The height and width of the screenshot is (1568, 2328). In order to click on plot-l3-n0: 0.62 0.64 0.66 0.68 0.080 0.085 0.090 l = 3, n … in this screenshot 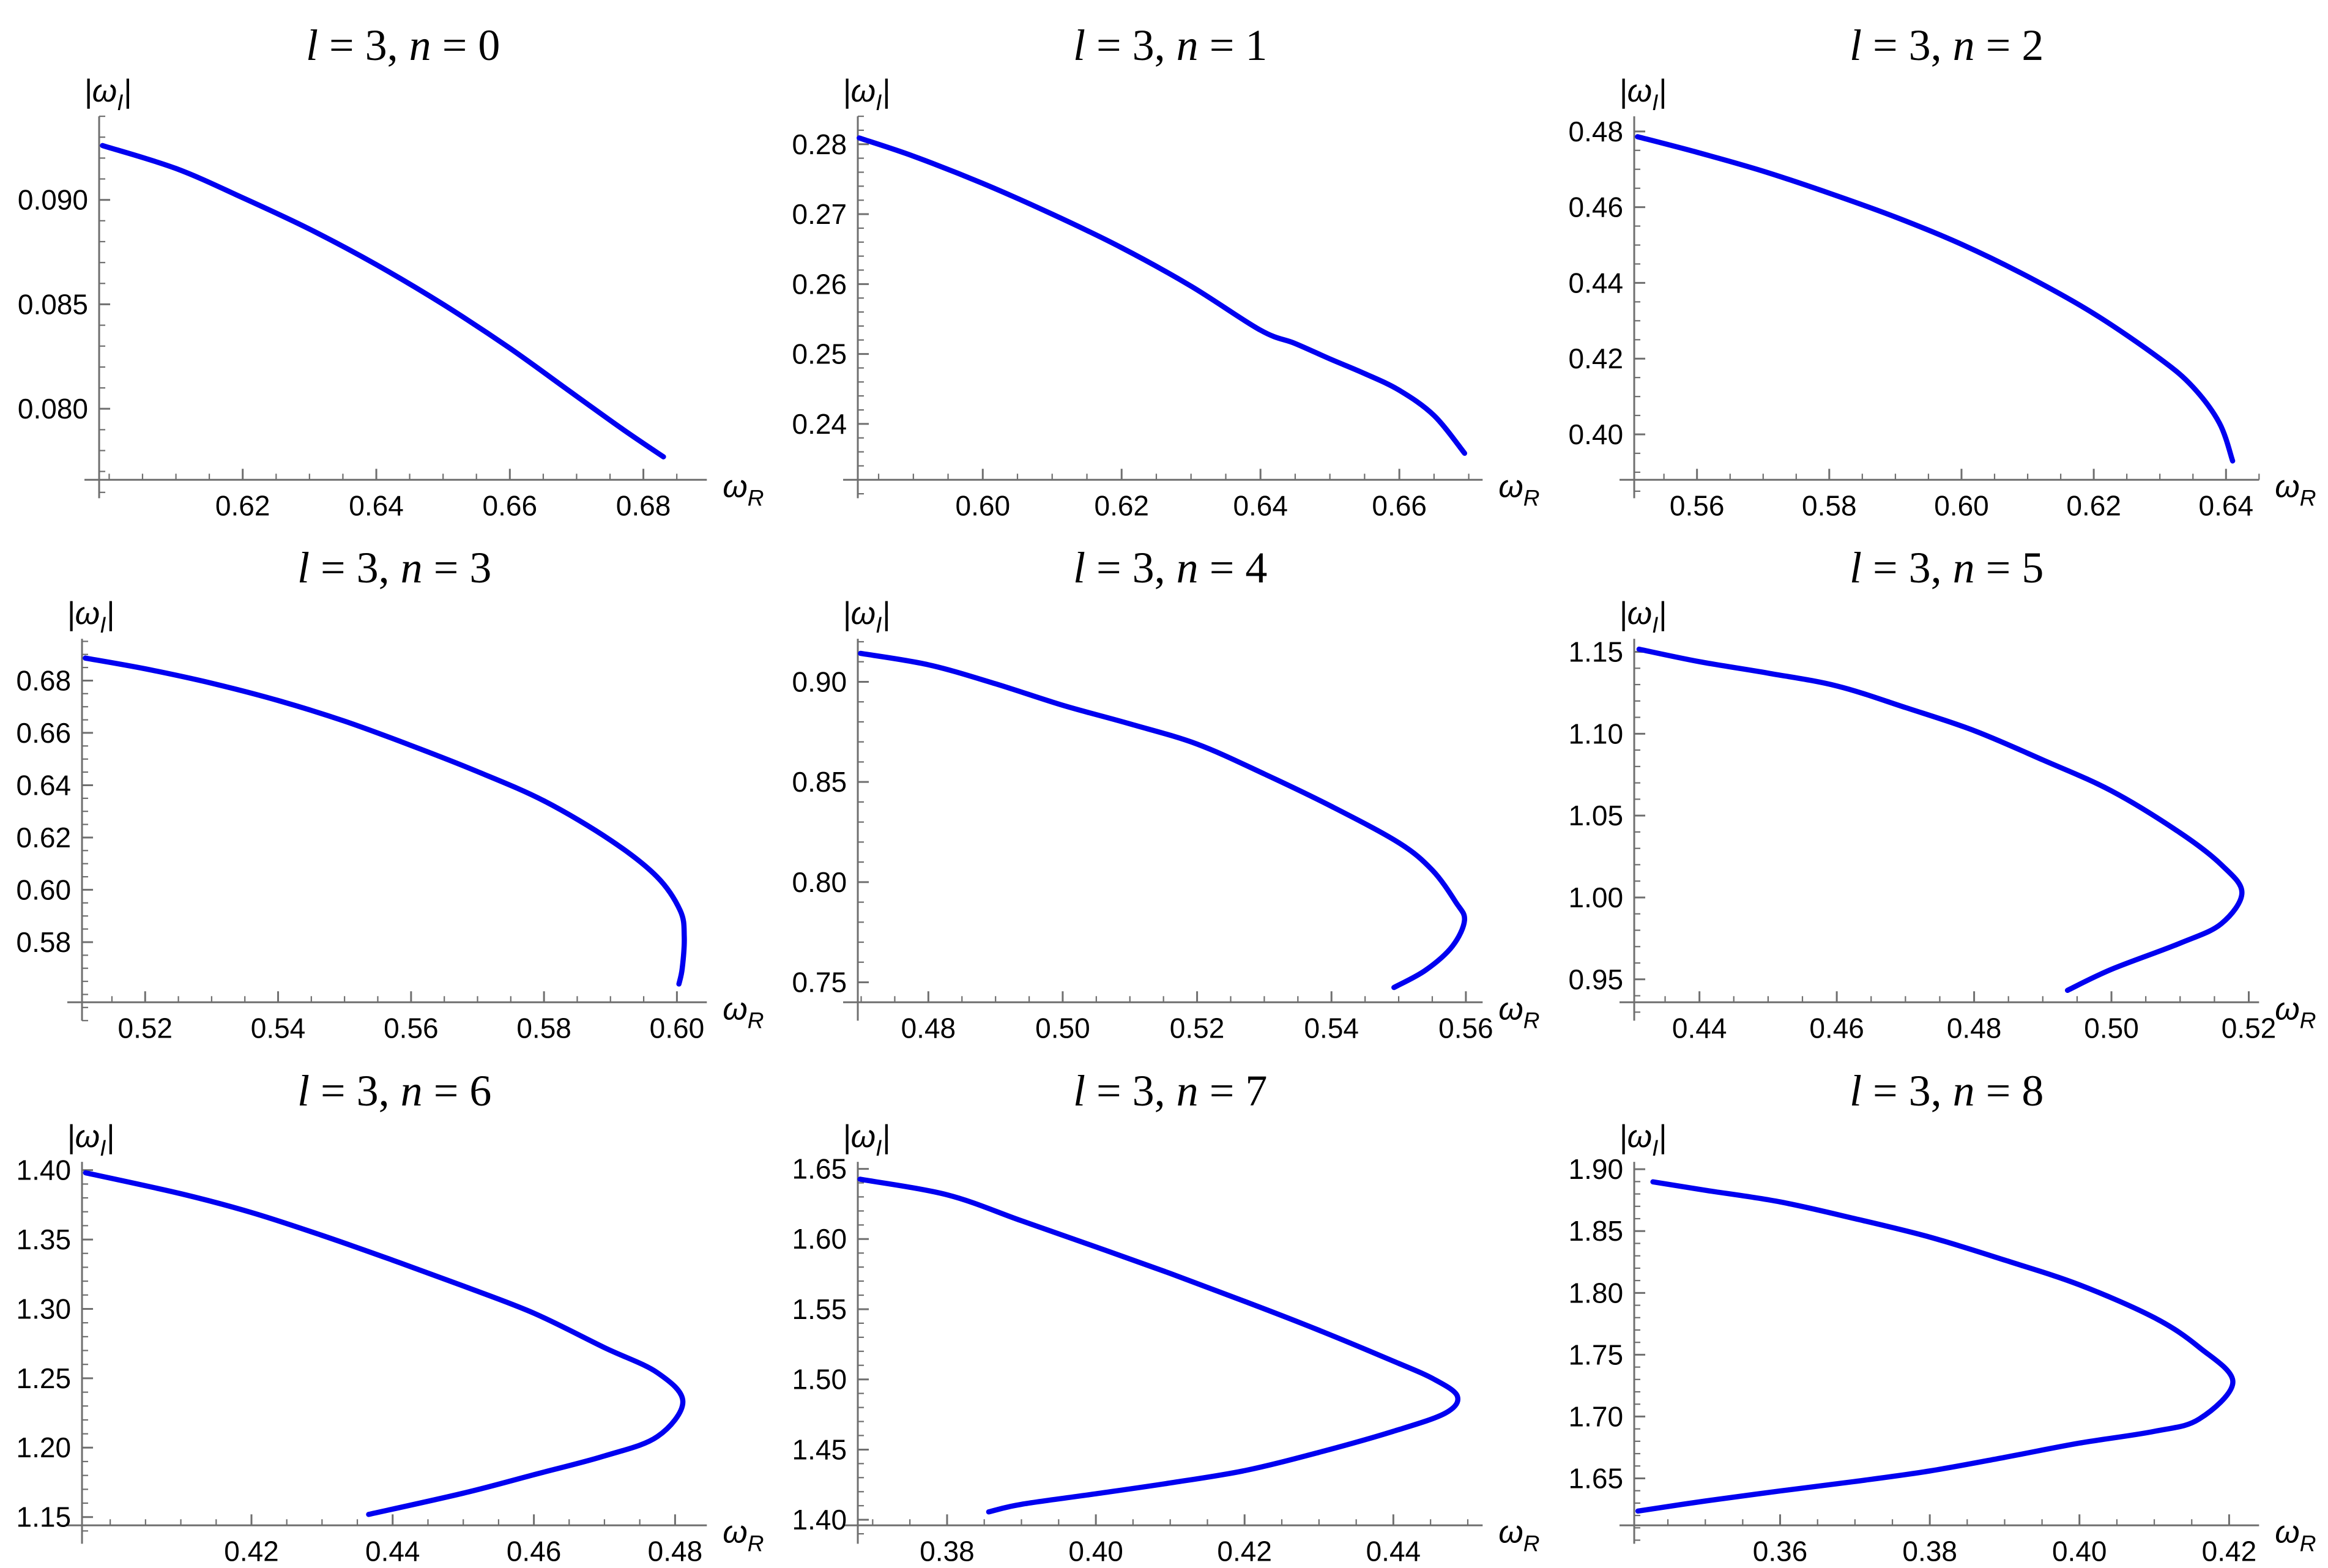, I will do `click(388, 261)`.